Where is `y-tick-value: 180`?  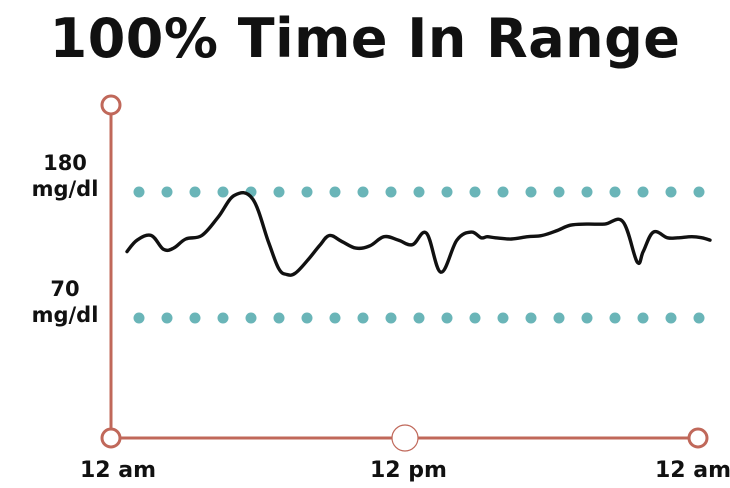
y-tick-value: 180 is located at coordinates (65, 163).